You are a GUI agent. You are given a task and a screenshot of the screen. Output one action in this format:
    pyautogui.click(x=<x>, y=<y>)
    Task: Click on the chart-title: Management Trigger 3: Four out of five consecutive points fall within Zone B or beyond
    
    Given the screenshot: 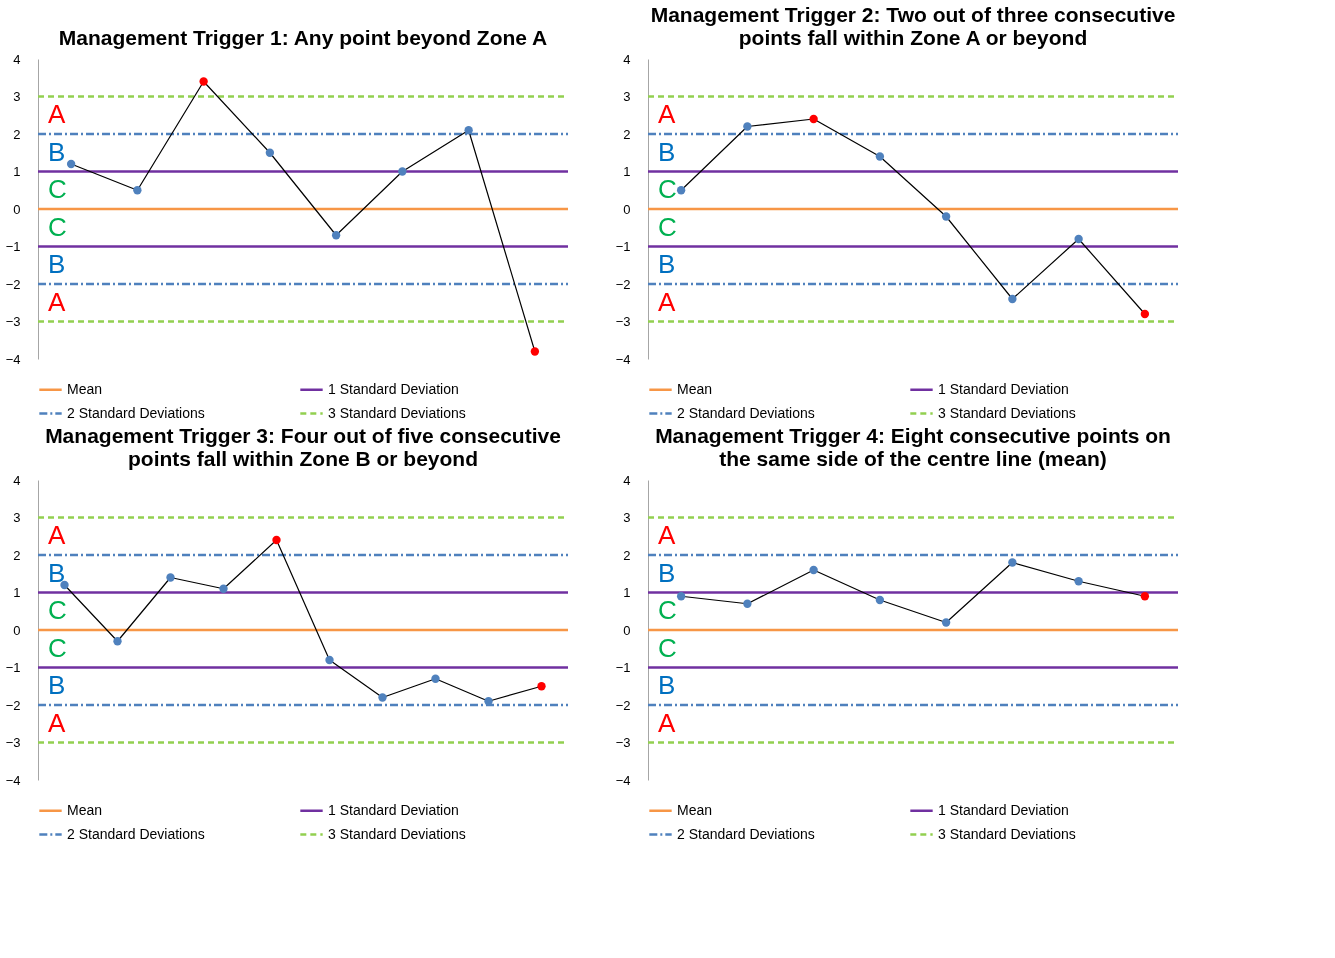 What is the action you would take?
    pyautogui.click(x=303, y=447)
    